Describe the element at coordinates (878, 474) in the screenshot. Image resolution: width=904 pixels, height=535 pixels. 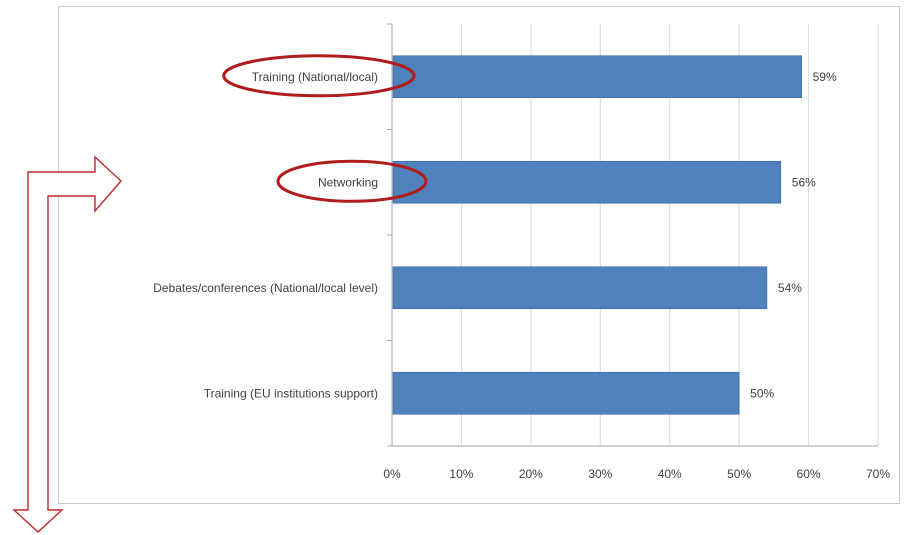
I see `x-tick-label: 70%` at that location.